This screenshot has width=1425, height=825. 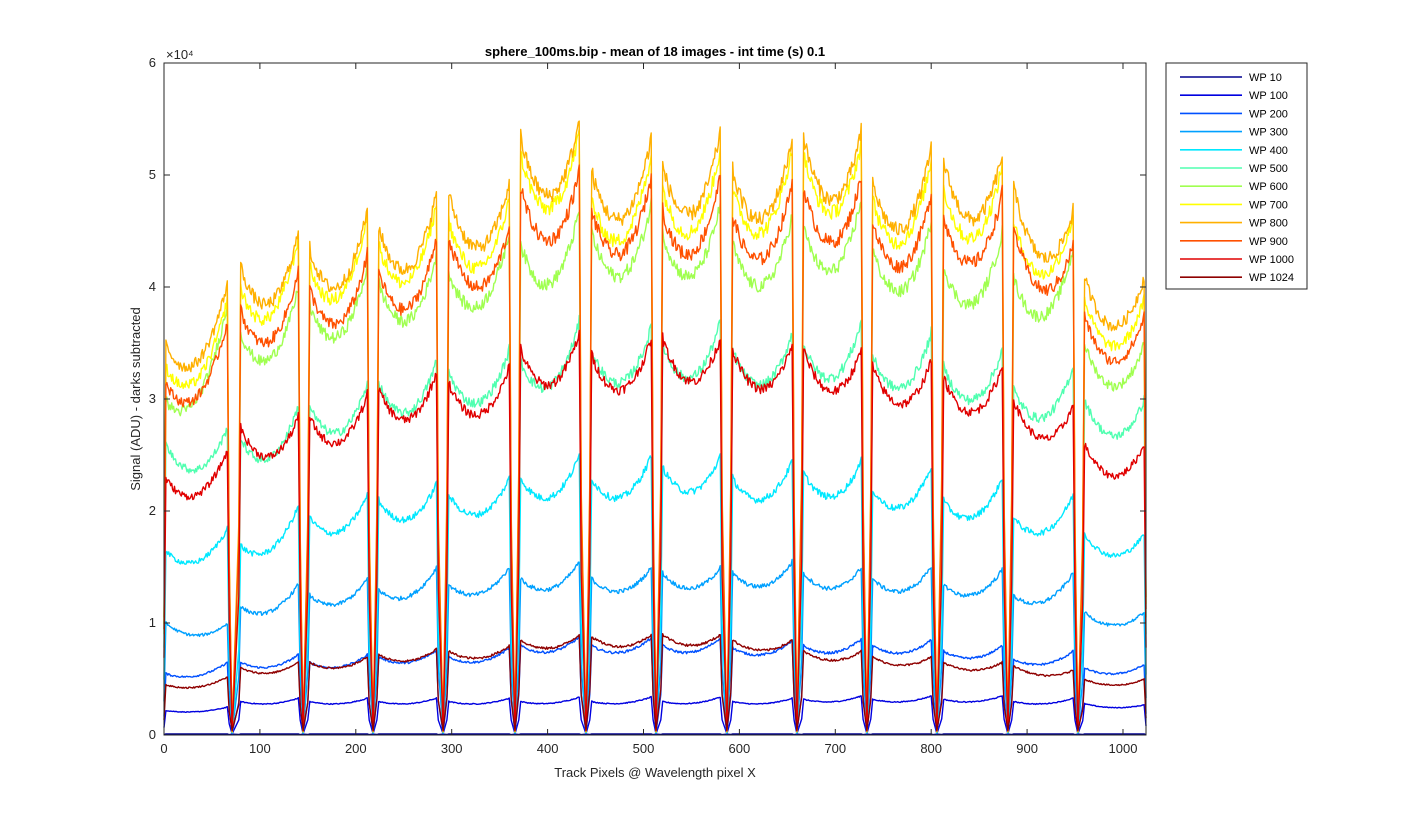 What do you see at coordinates (452, 748) in the screenshot?
I see `x-tick-label: 300` at bounding box center [452, 748].